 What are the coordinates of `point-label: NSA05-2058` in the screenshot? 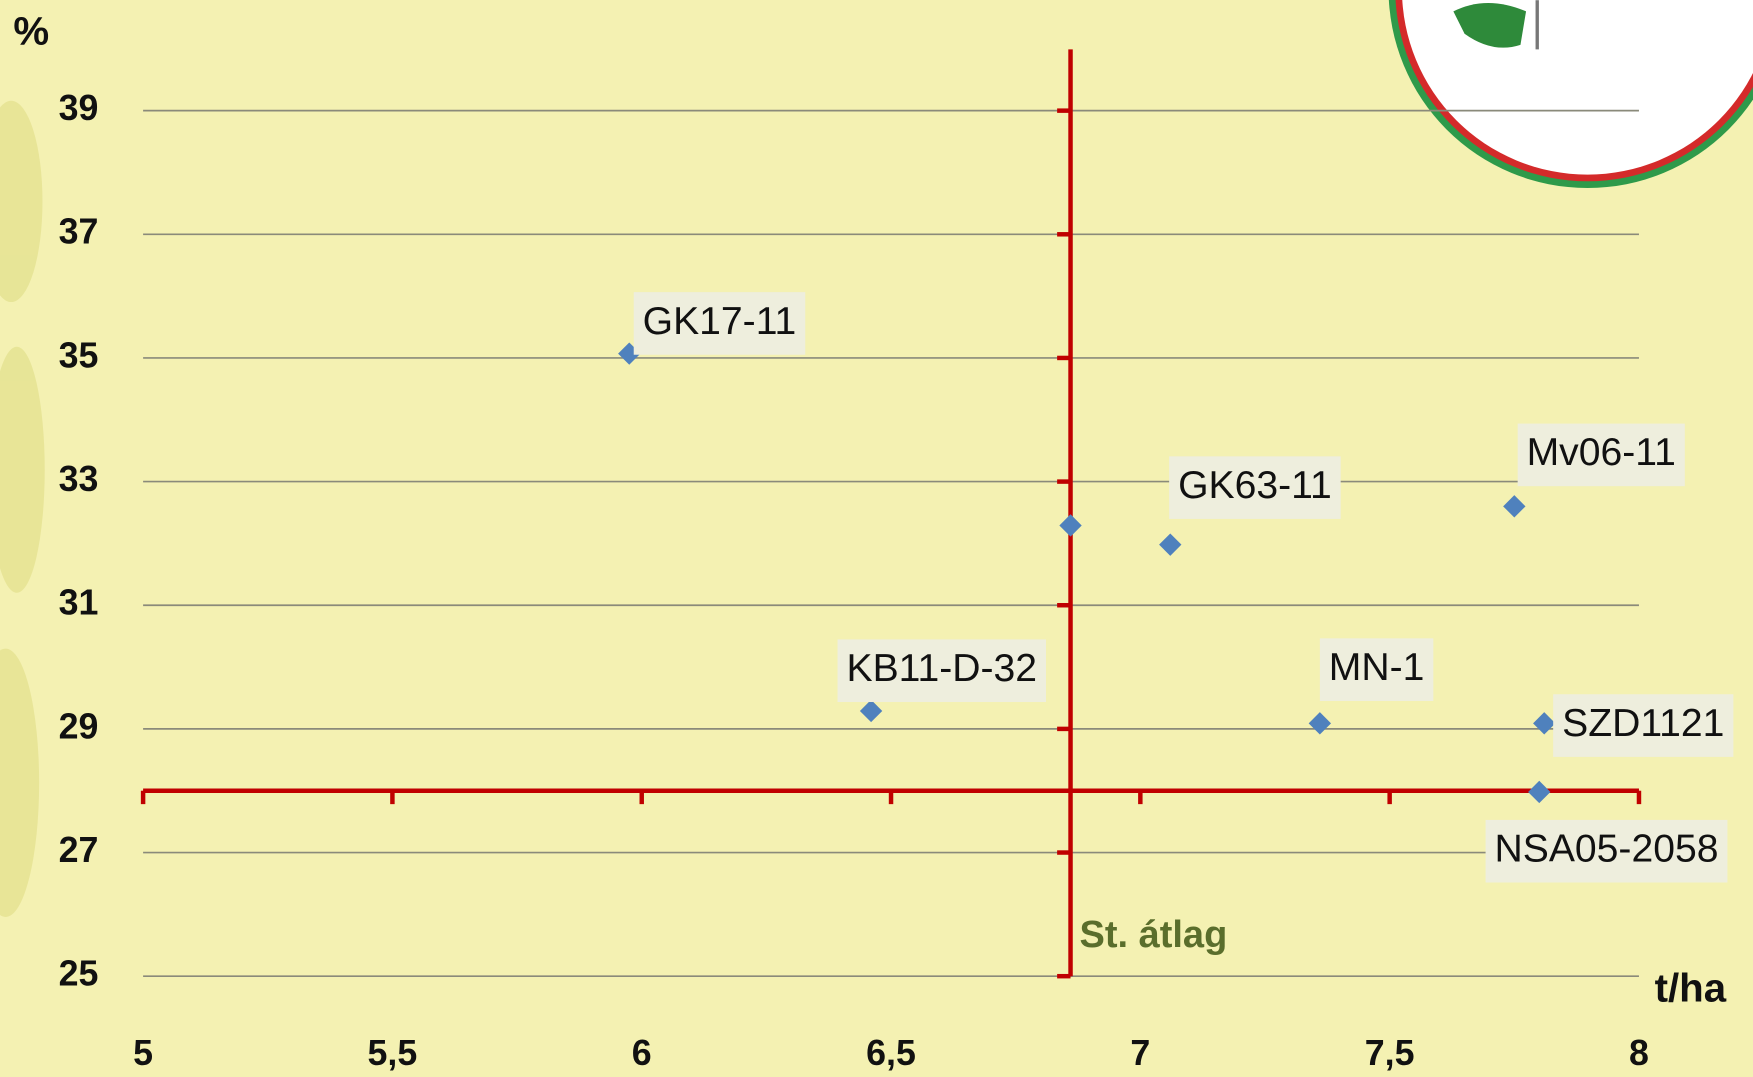 It's located at (1607, 849).